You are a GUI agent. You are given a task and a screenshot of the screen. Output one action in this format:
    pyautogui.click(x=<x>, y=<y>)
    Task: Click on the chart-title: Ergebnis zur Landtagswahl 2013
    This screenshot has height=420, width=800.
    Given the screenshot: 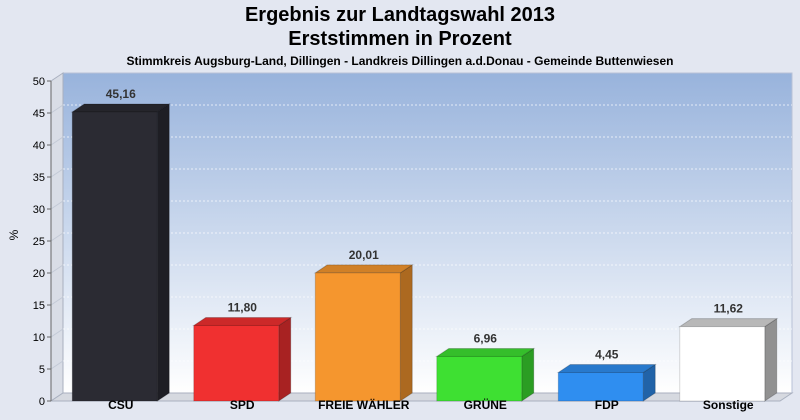 What is the action you would take?
    pyautogui.click(x=400, y=15)
    